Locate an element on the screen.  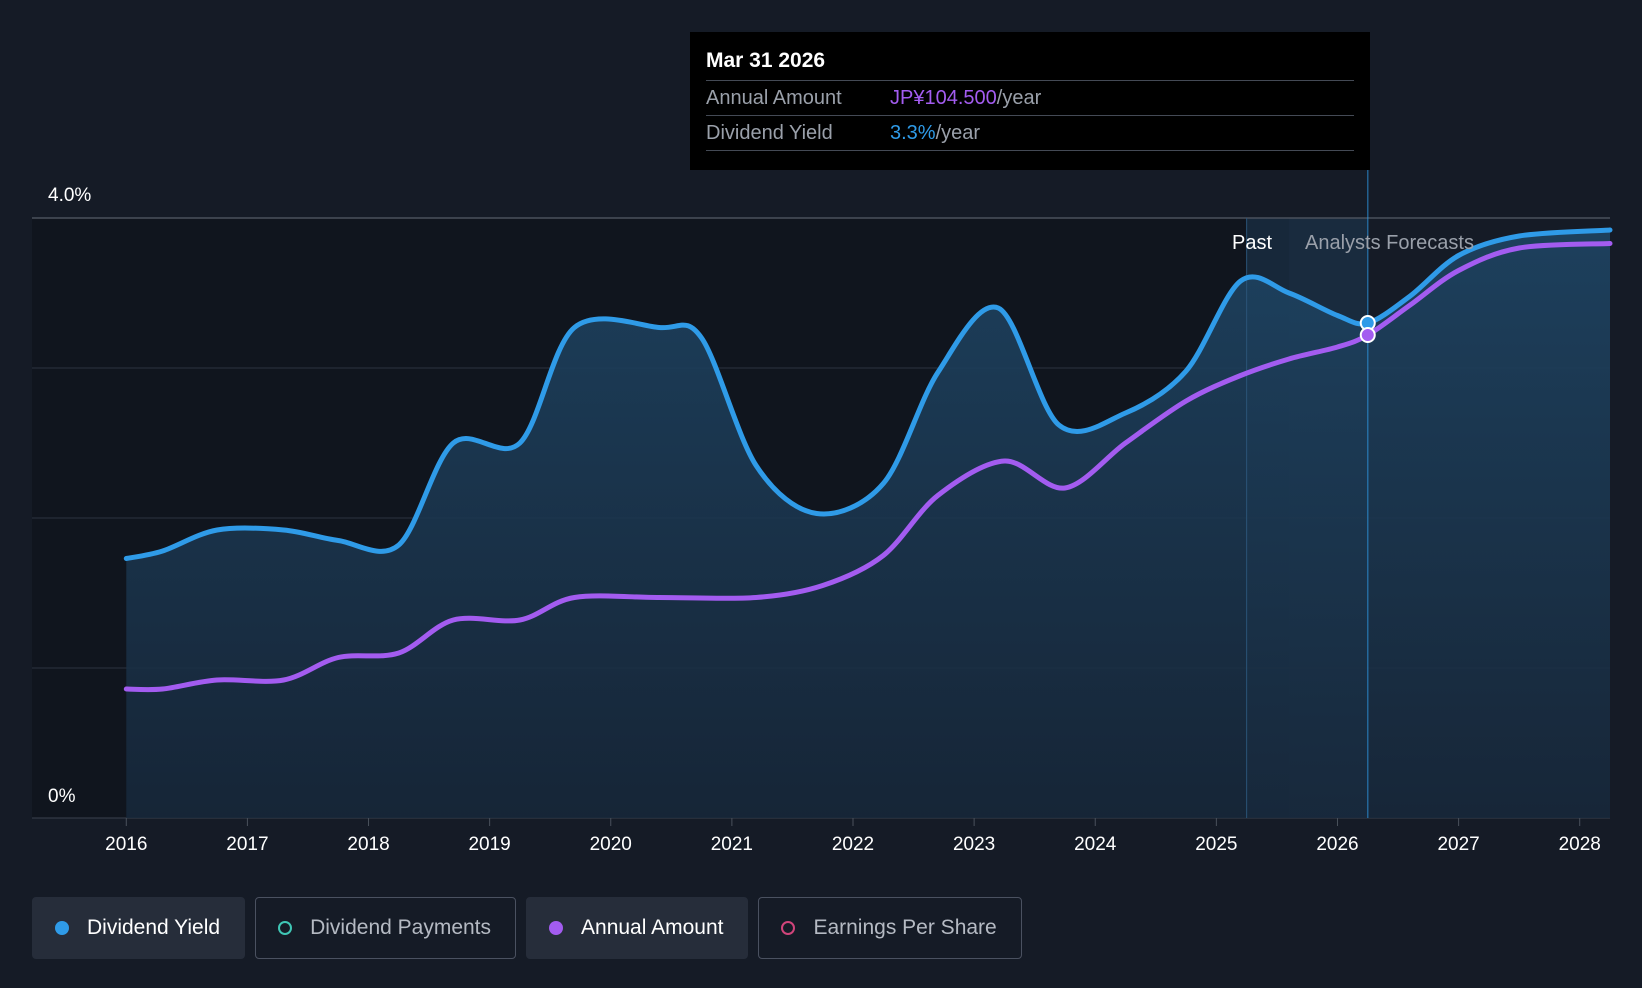
annual-amount-marker is located at coordinates (1367, 335).